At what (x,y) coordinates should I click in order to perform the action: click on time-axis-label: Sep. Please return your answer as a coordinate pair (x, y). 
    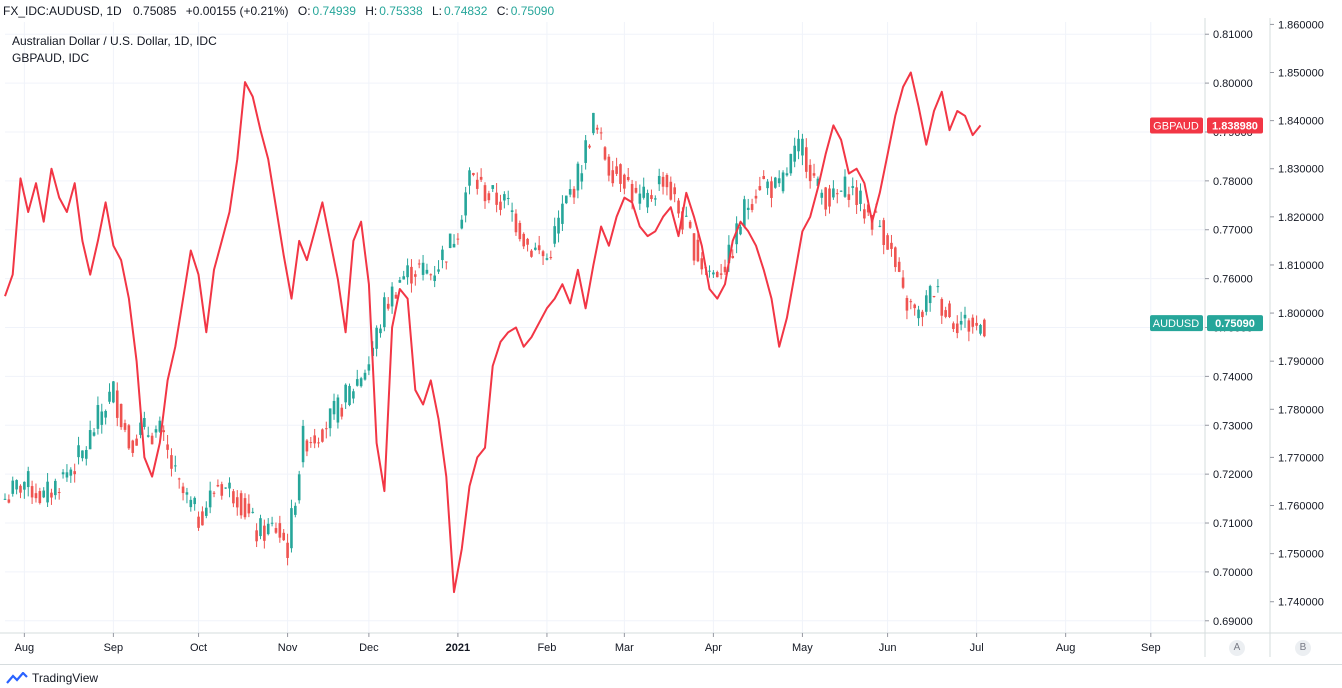
    Looking at the image, I should click on (114, 648).